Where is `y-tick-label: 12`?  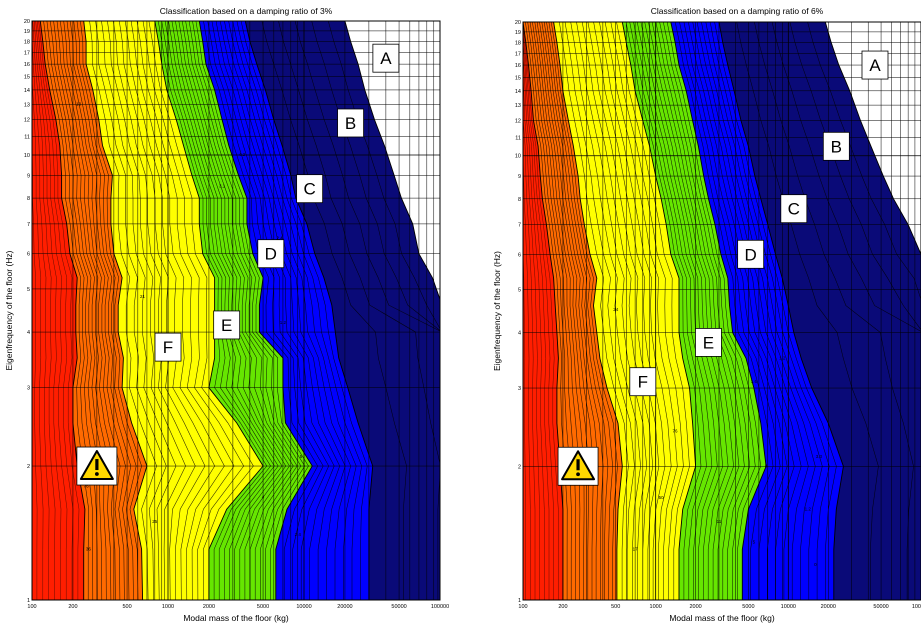
y-tick-label: 12 is located at coordinates (27, 121).